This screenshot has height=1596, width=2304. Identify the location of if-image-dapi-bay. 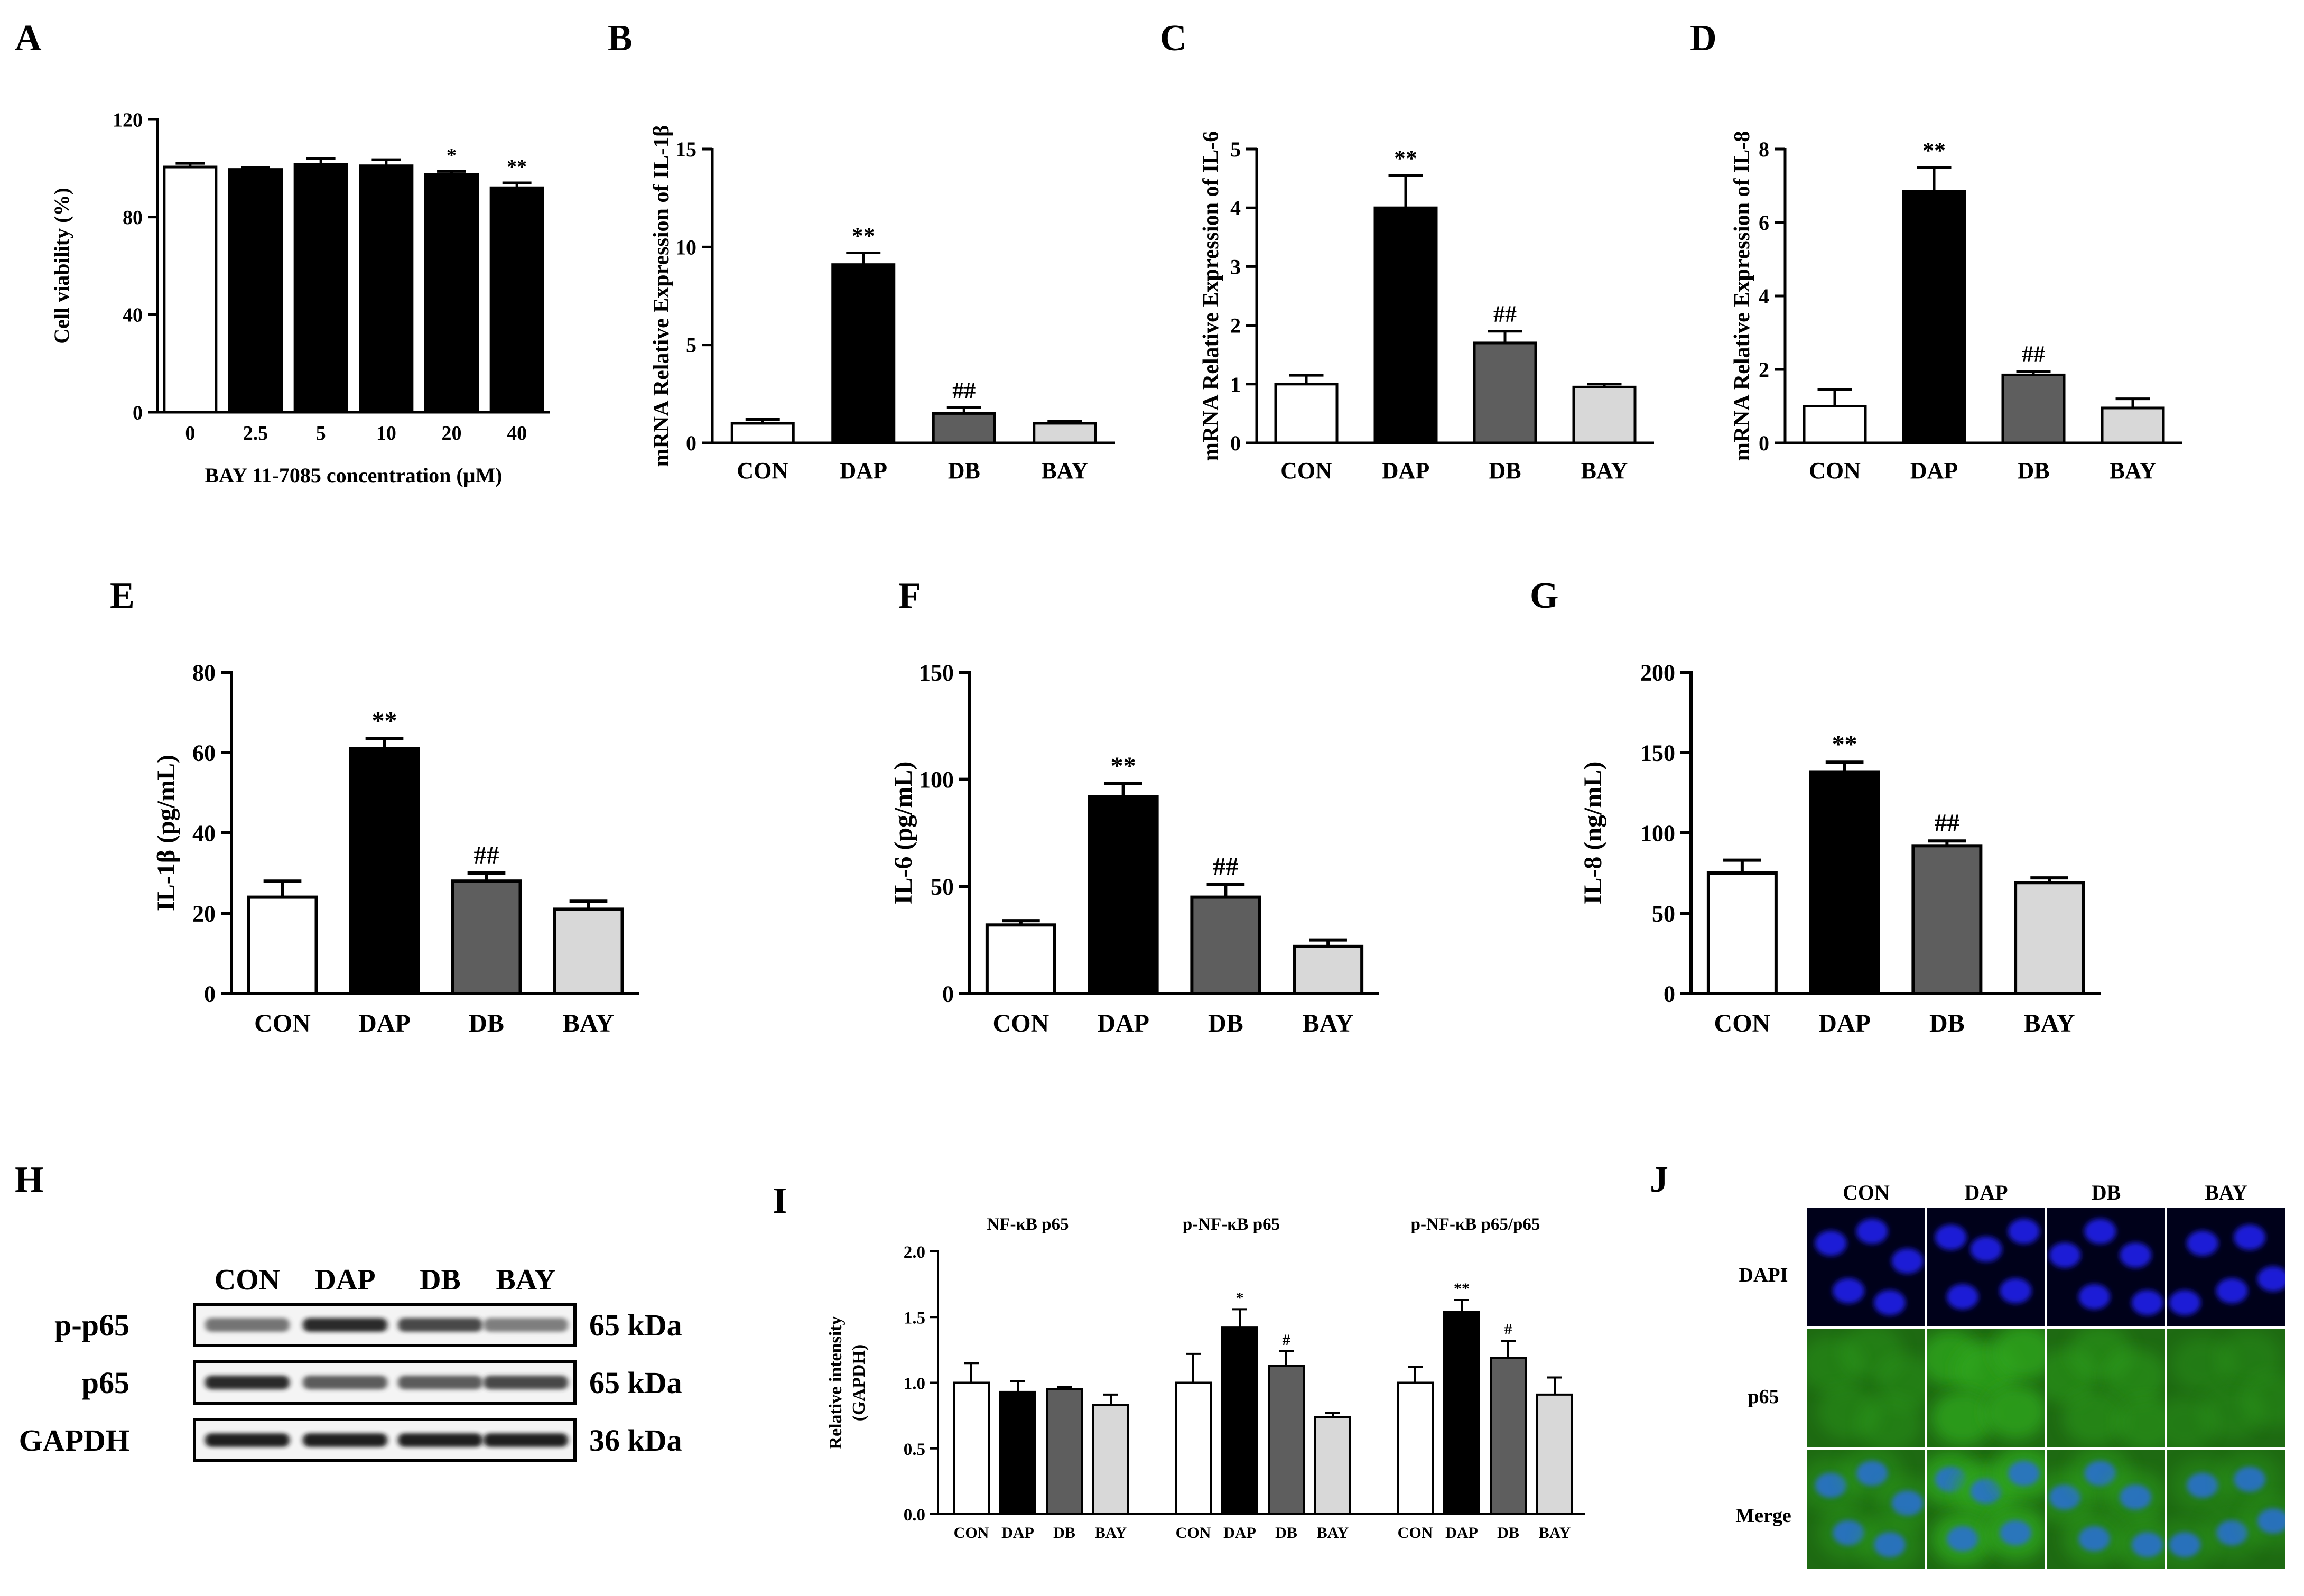
(2226, 1267).